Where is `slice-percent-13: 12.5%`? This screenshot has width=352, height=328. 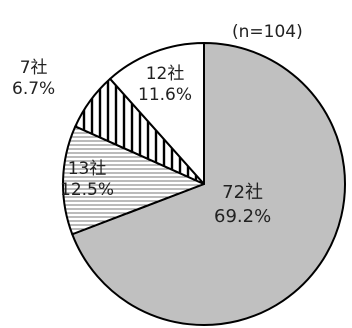
slice-percent-13: 12.5% is located at coordinates (87, 190).